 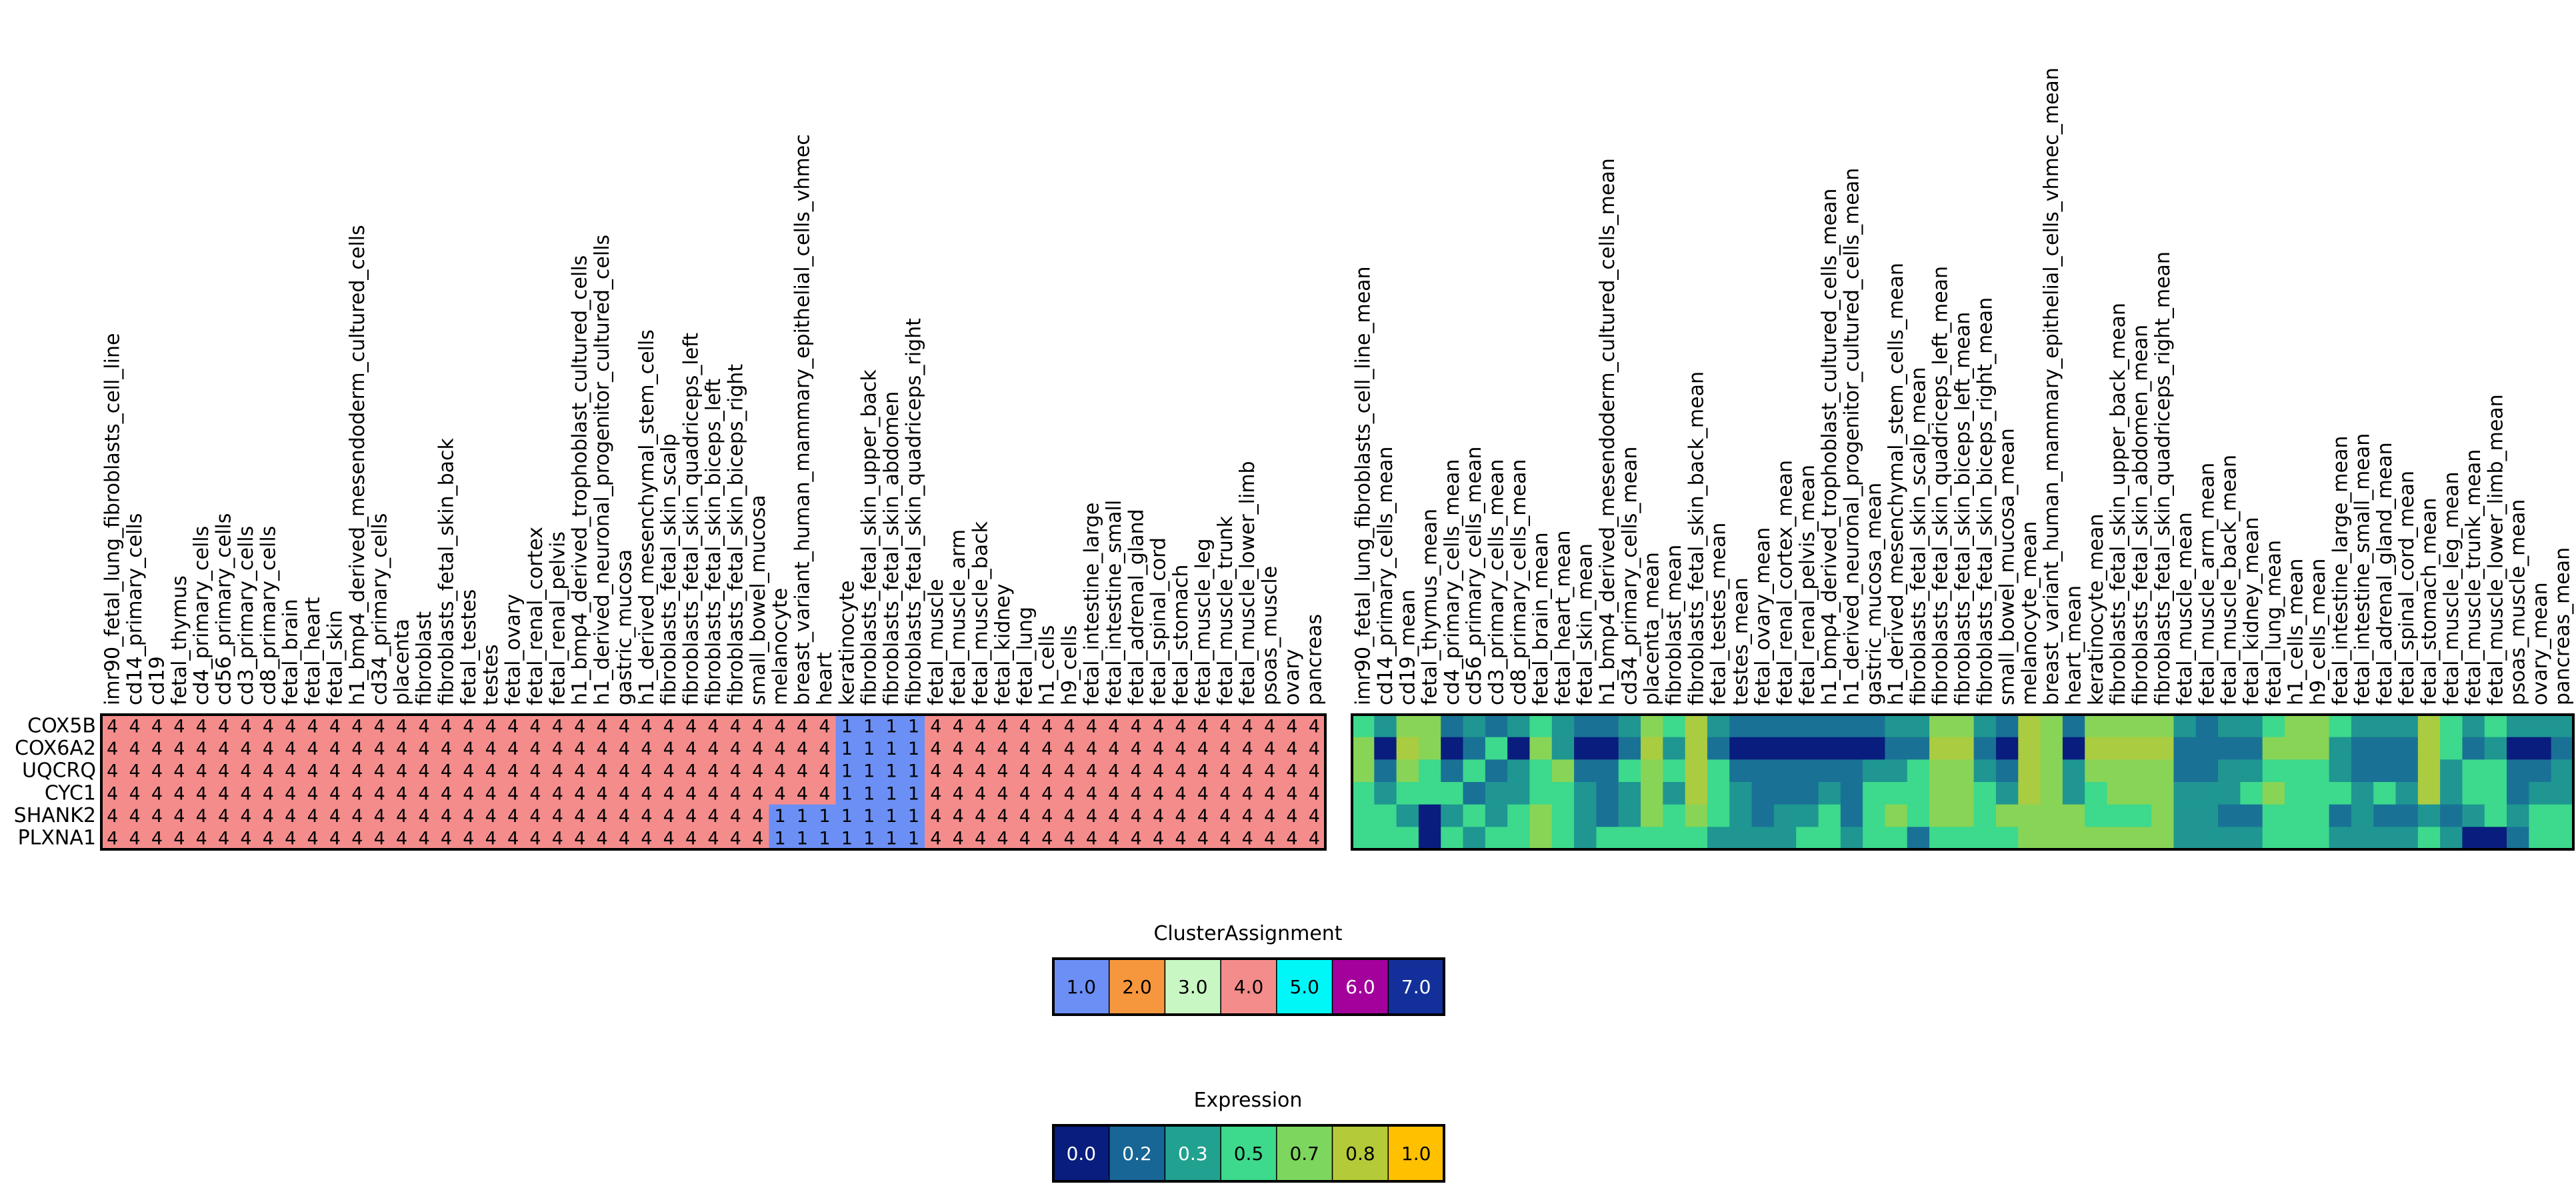 What do you see at coordinates (1091, 604) in the screenshot?
I see `column-label: fetal_intestine_large` at bounding box center [1091, 604].